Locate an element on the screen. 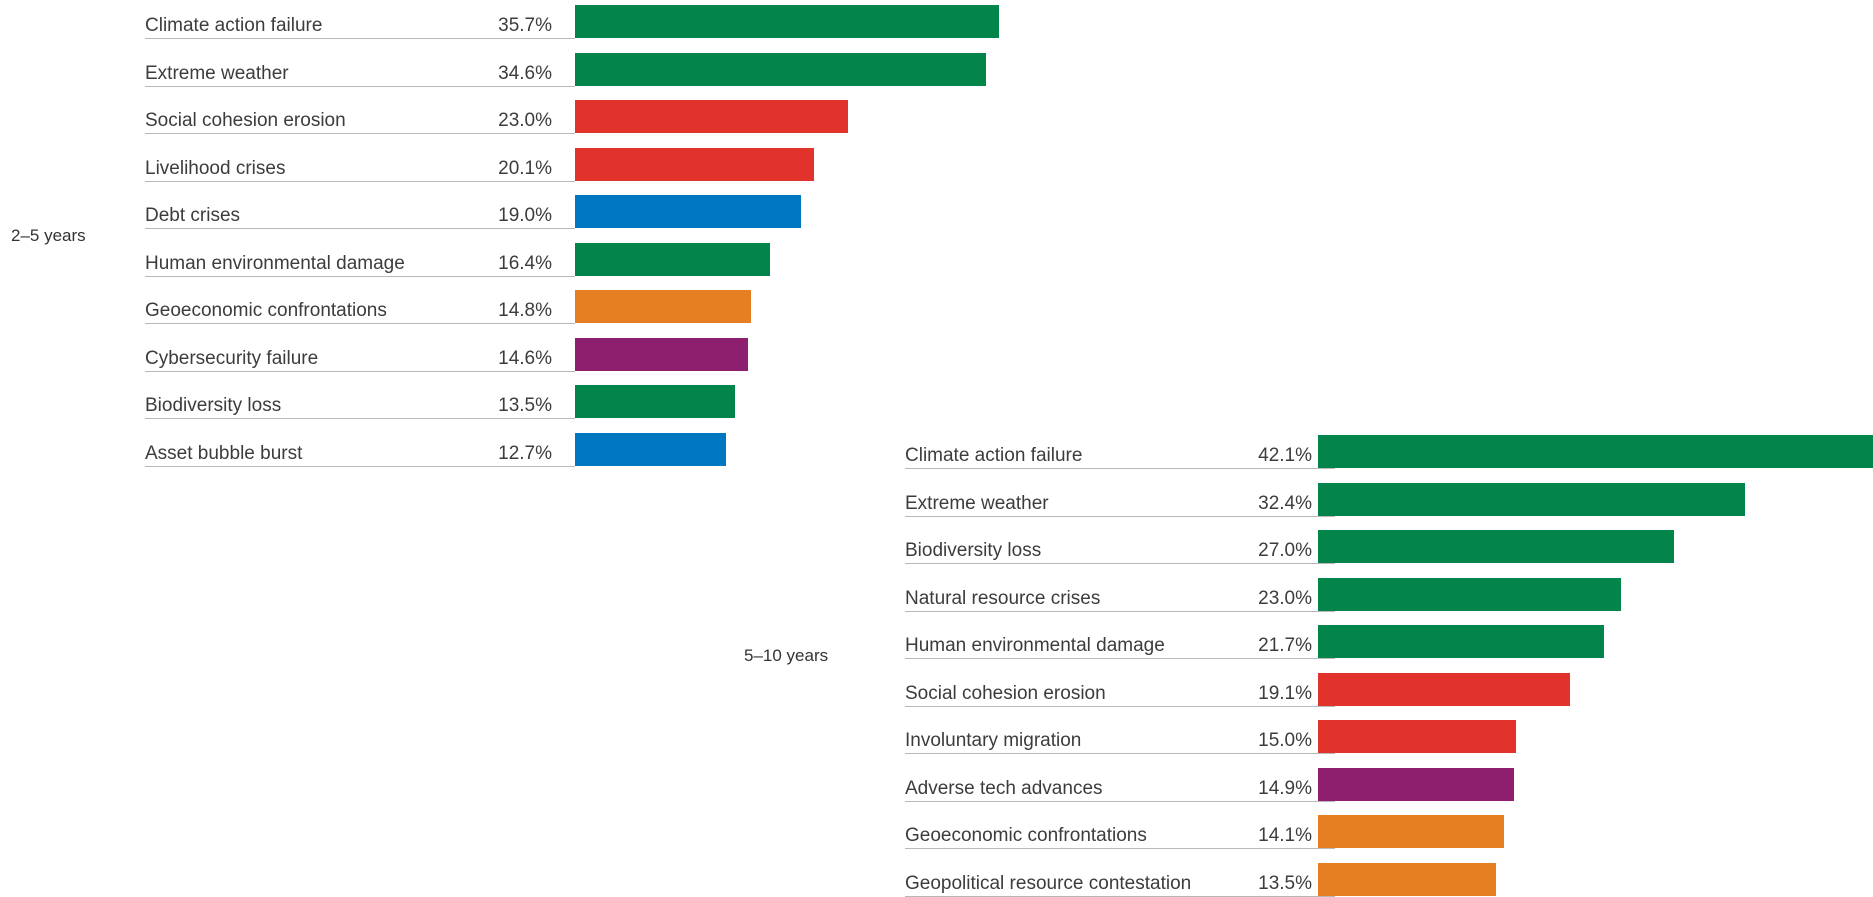 The height and width of the screenshot is (897, 1873). chart-row: Social cohesion erosion 19.1% is located at coordinates (1389, 689).